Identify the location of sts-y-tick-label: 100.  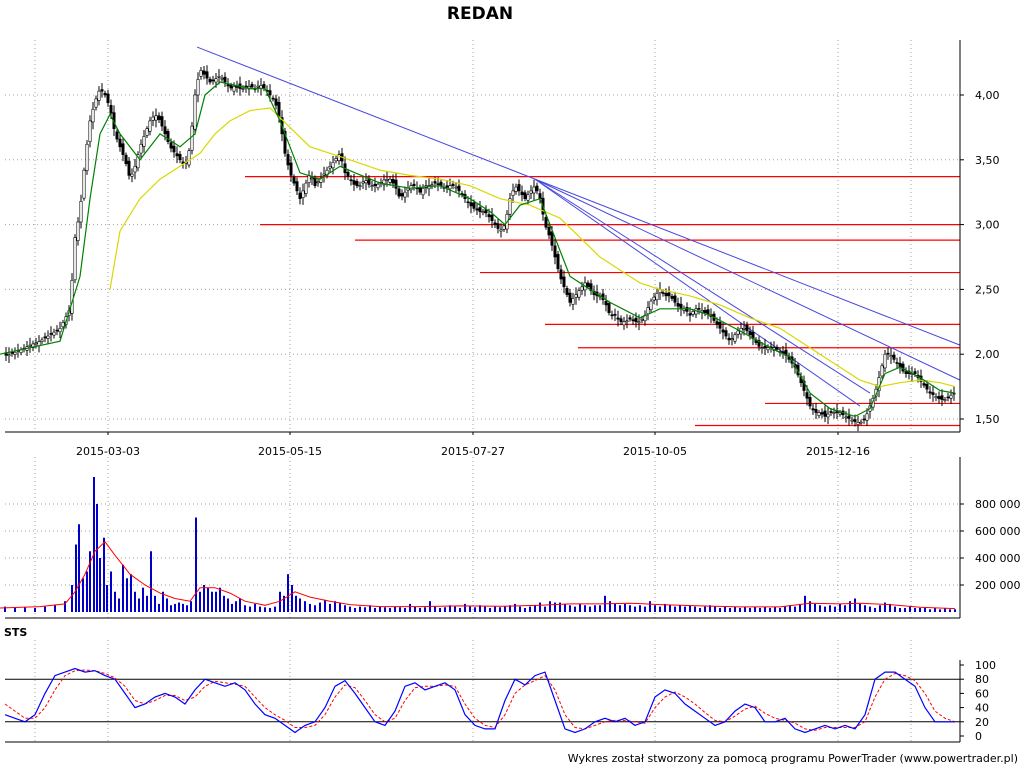
(985, 665).